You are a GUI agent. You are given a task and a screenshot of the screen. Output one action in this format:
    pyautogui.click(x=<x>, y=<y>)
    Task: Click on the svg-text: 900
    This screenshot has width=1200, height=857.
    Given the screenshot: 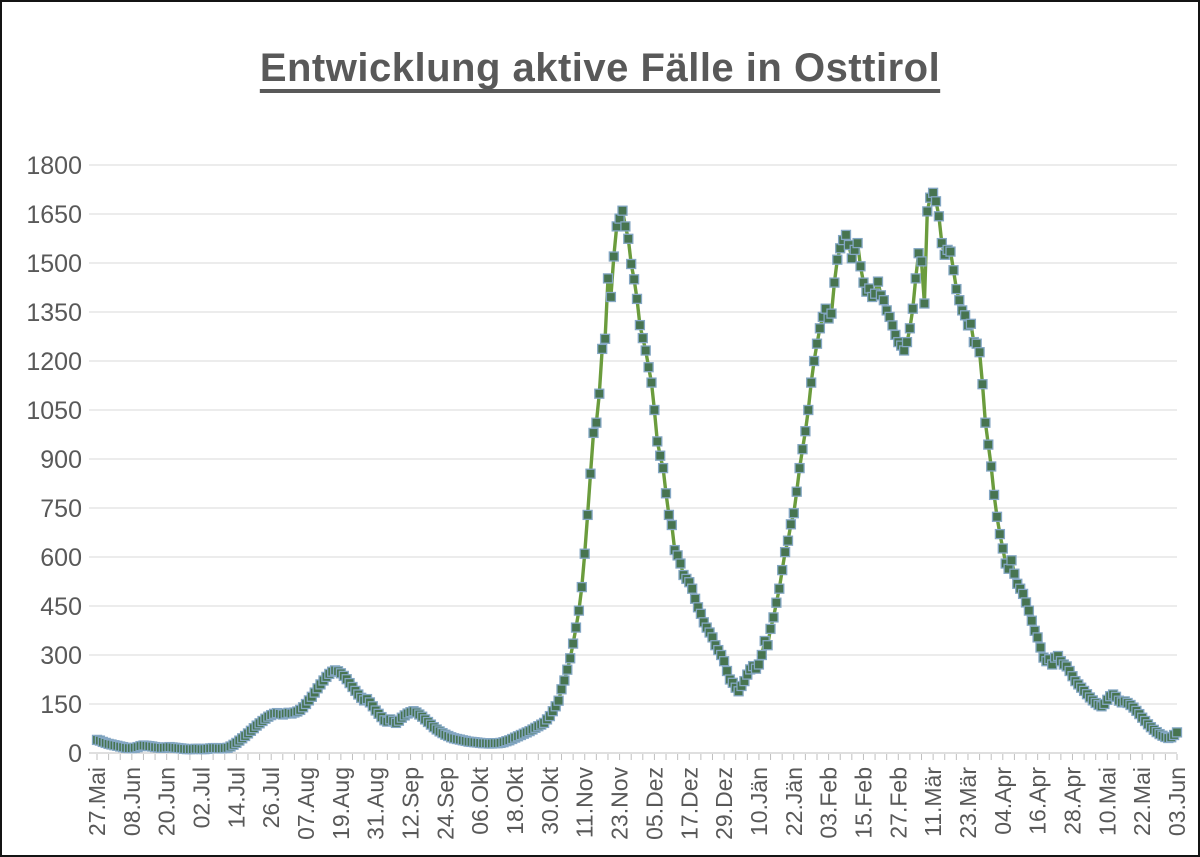 What is the action you would take?
    pyautogui.click(x=61, y=460)
    